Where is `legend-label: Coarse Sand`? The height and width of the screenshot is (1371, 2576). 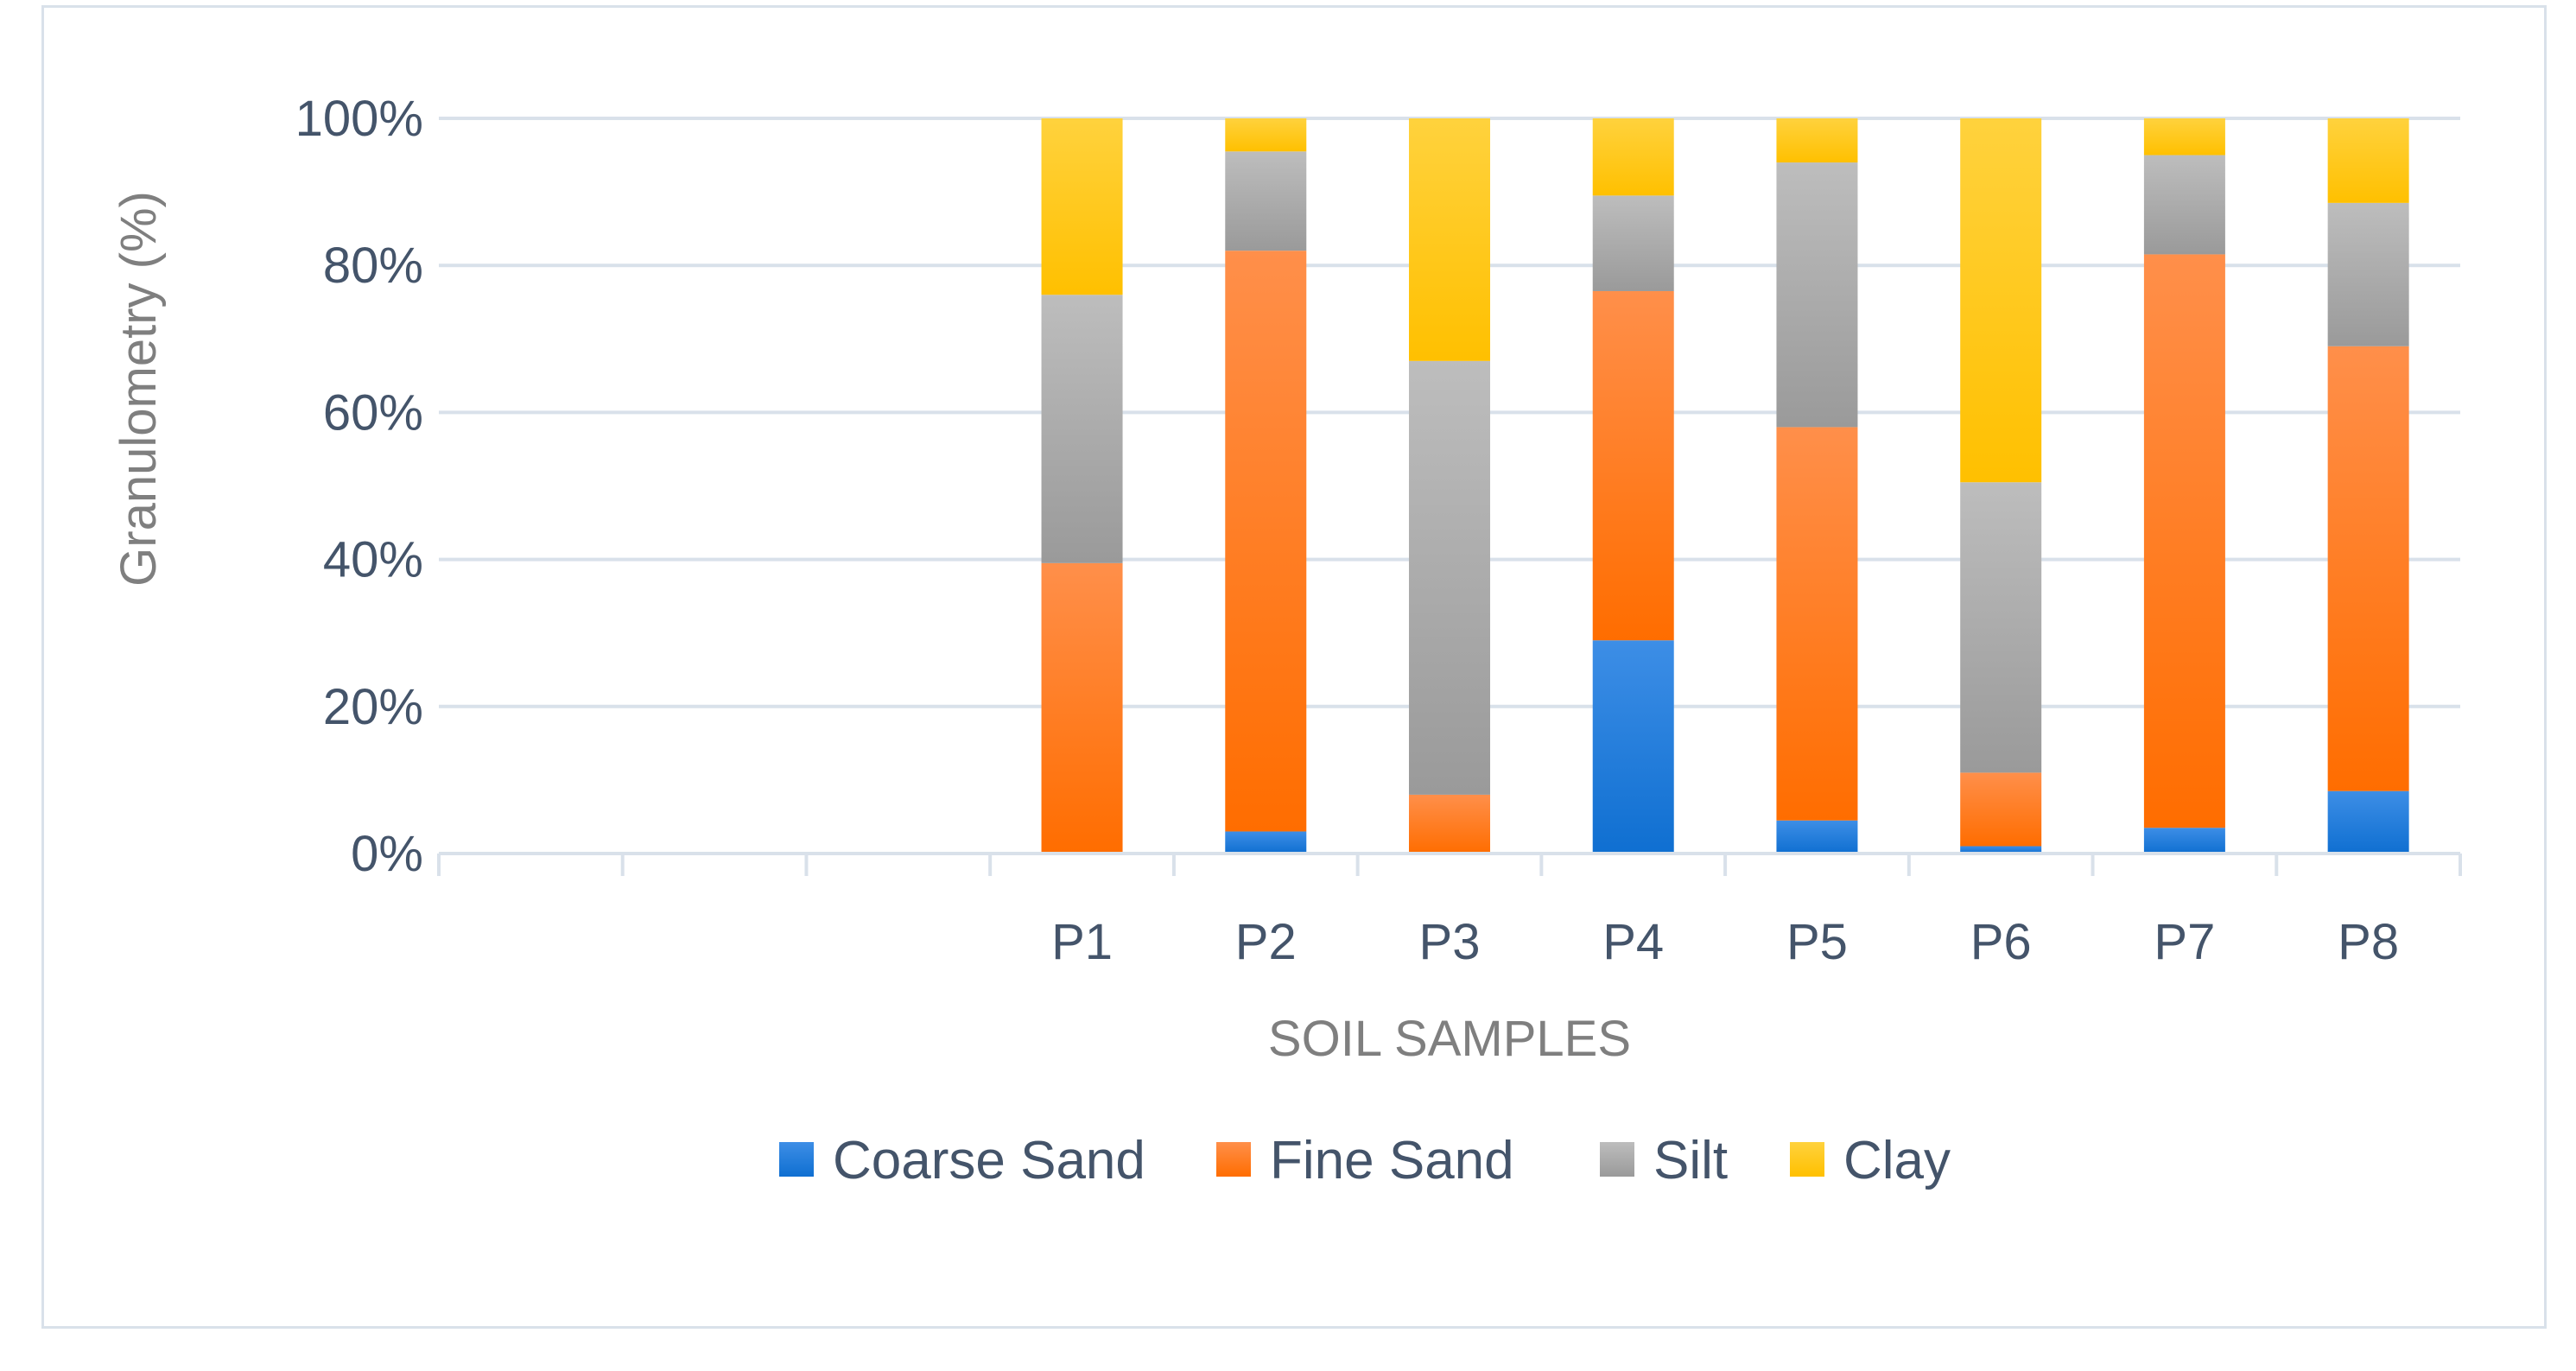 legend-label: Coarse Sand is located at coordinates (989, 1161).